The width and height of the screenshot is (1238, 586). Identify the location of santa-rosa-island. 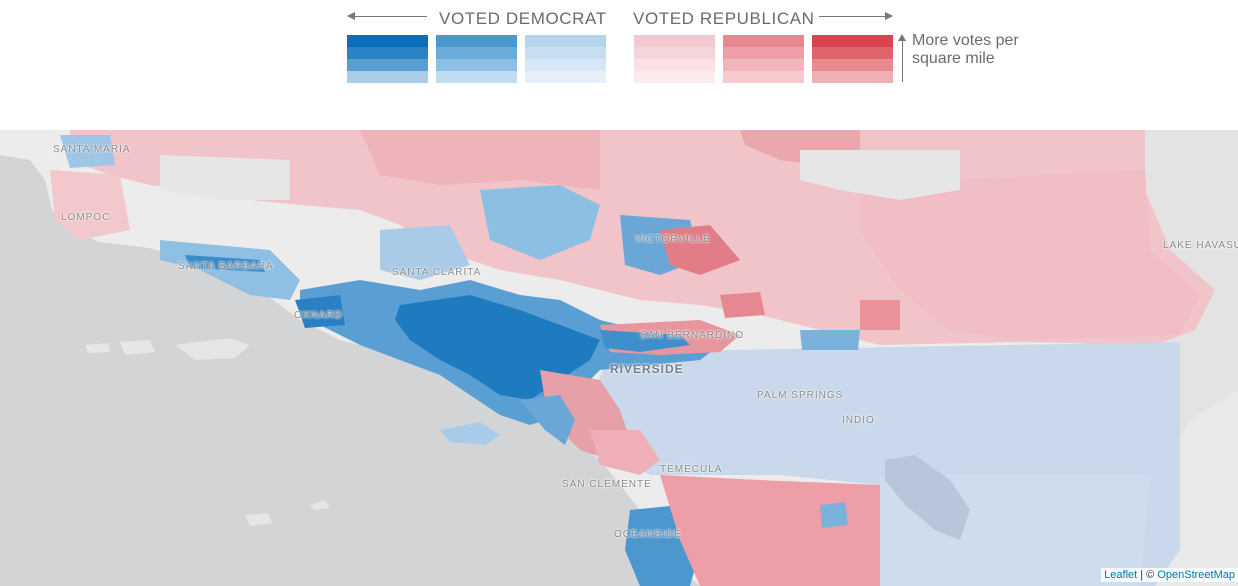
(137, 347).